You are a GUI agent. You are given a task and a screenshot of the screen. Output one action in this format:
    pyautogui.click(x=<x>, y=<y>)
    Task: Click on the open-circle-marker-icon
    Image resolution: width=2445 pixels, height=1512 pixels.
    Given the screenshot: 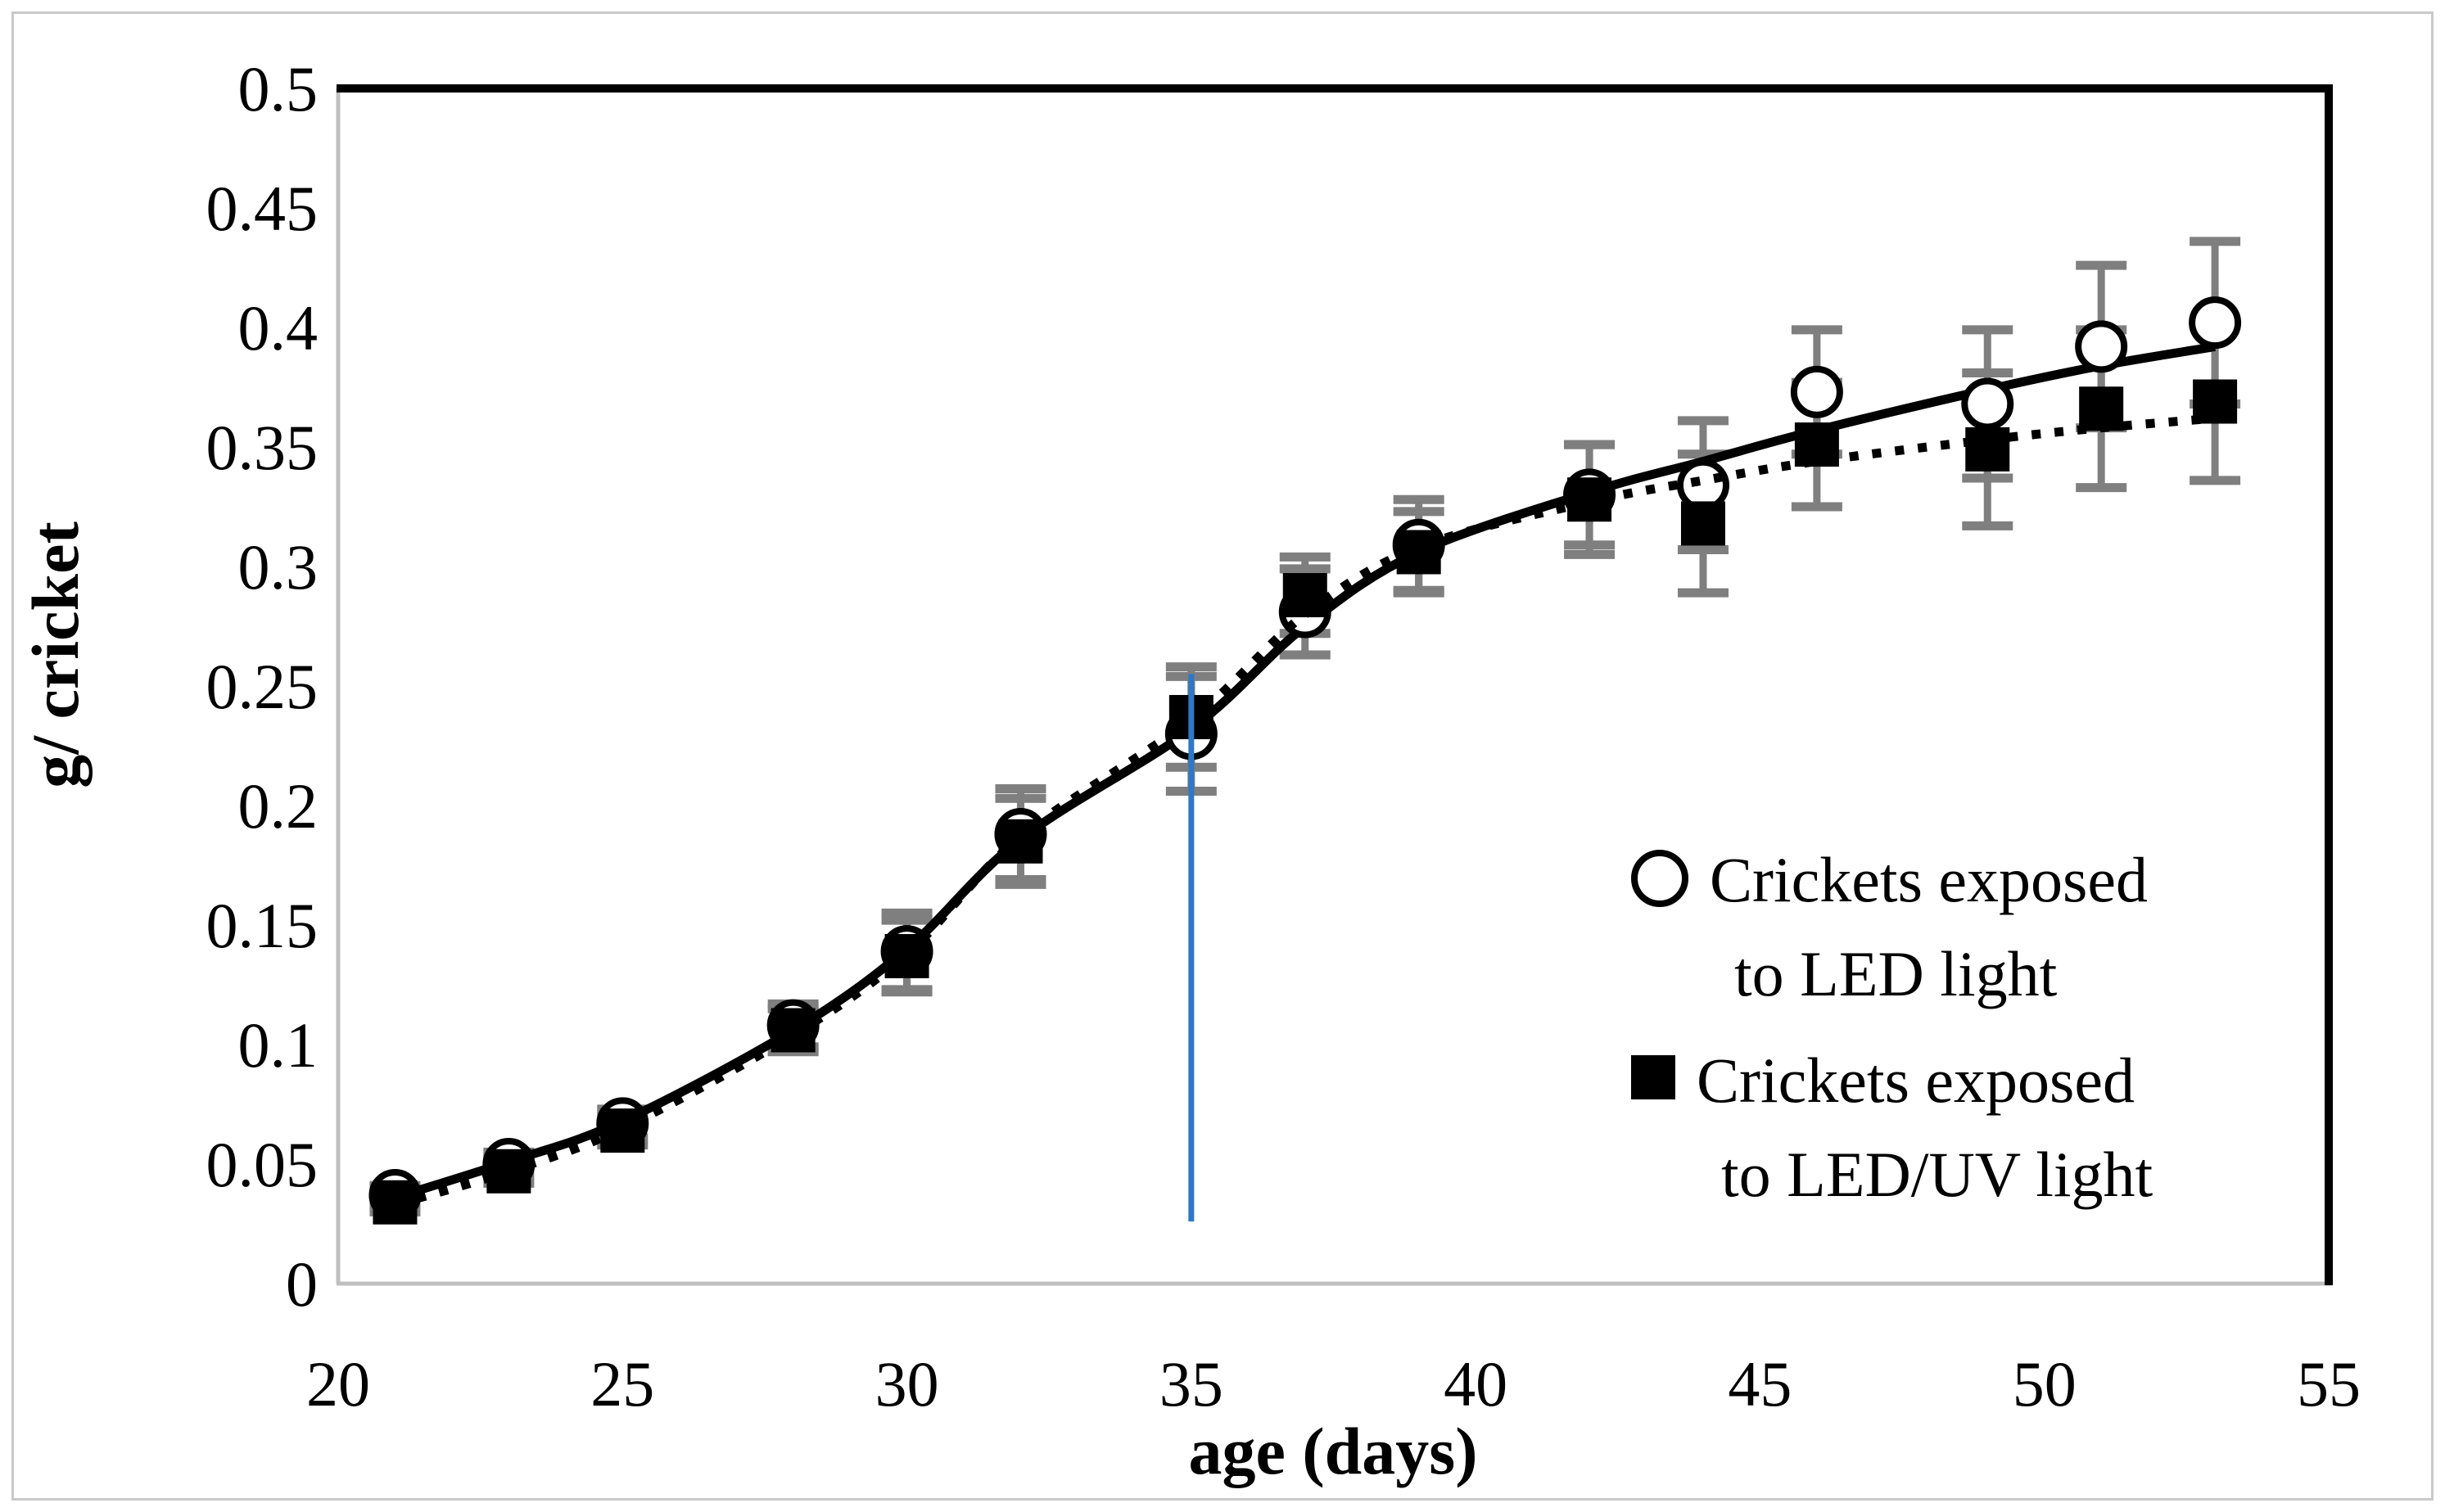 What is the action you would take?
    pyautogui.click(x=1659, y=878)
    